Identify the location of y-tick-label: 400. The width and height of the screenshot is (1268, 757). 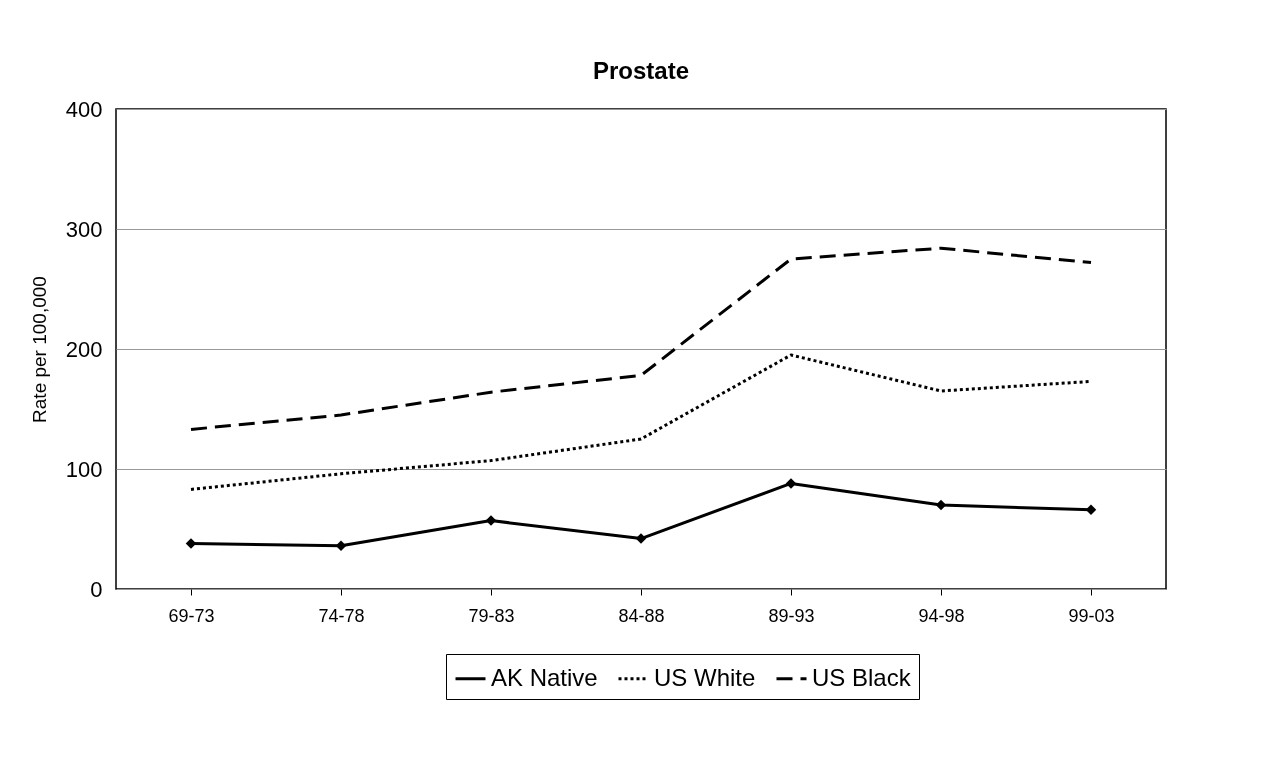
(84, 109).